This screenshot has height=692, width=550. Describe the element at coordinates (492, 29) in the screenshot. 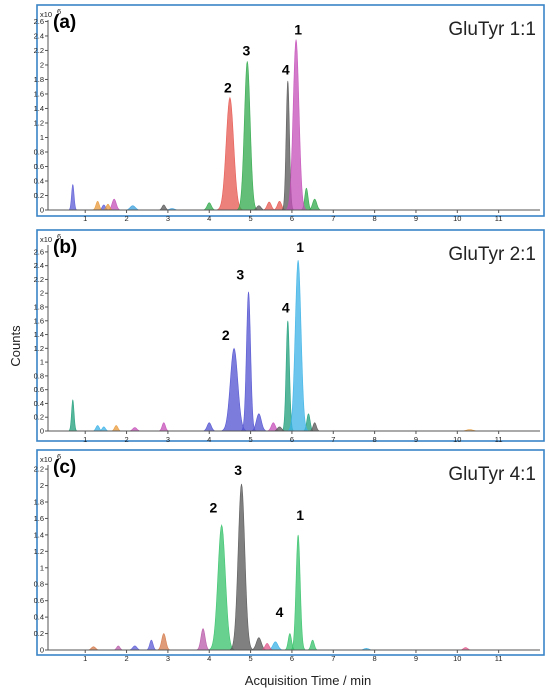

I see `sample-label: GluTyr 1:1` at that location.